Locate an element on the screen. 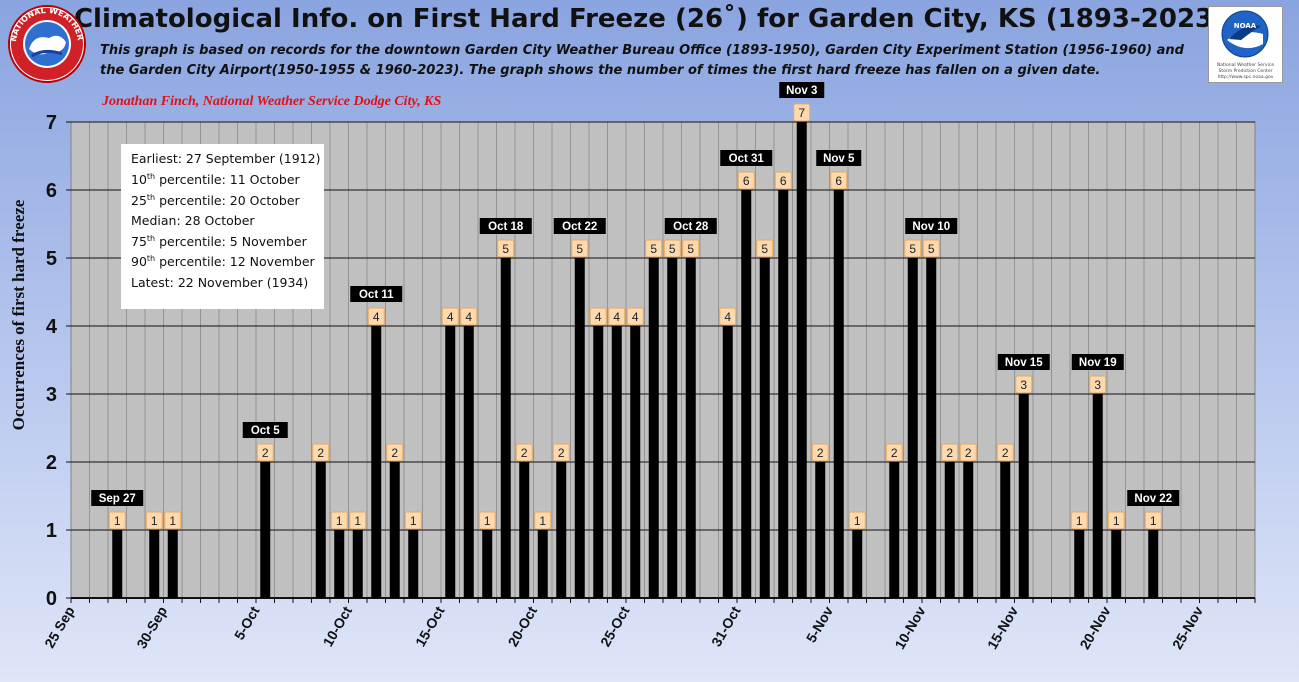  date-callout: Sep 27 is located at coordinates (117, 499).